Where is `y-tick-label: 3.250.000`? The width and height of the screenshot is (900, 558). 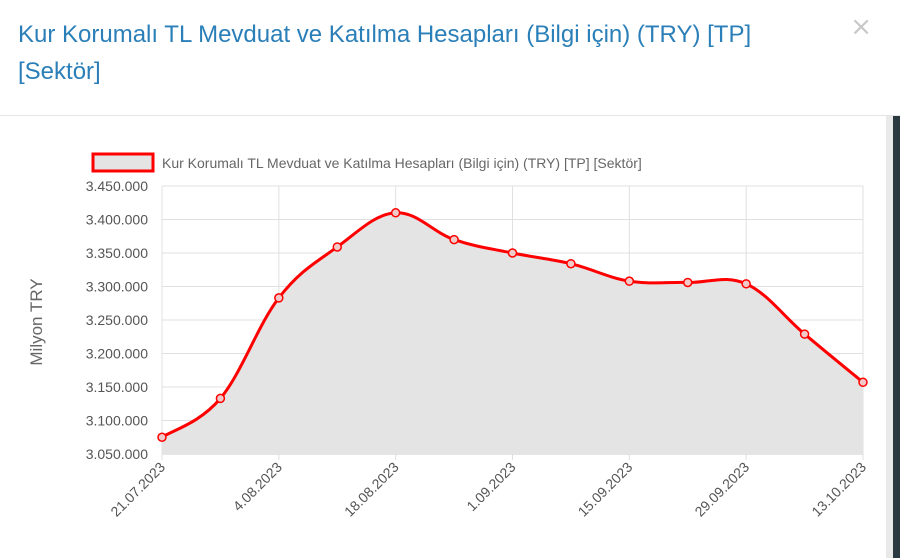
y-tick-label: 3.250.000 is located at coordinates (117, 320).